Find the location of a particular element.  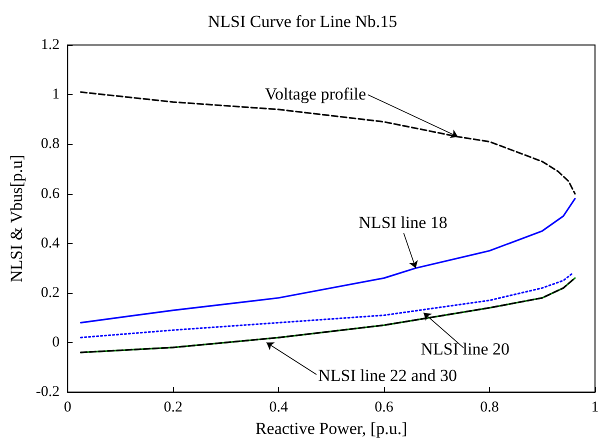

annotation: NLSI line 18 is located at coordinates (403, 222).